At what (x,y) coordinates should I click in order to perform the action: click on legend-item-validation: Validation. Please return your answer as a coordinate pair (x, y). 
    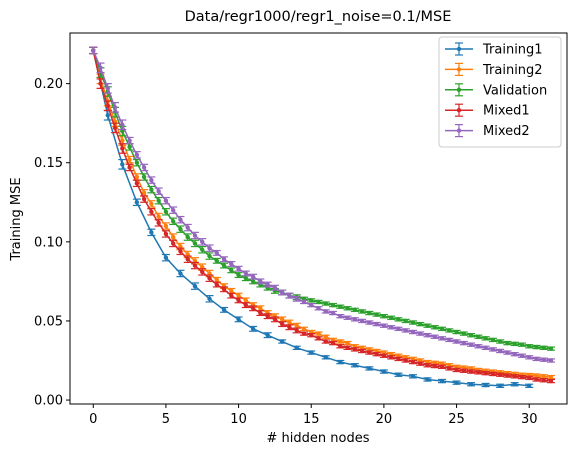
    Looking at the image, I should click on (496, 90).